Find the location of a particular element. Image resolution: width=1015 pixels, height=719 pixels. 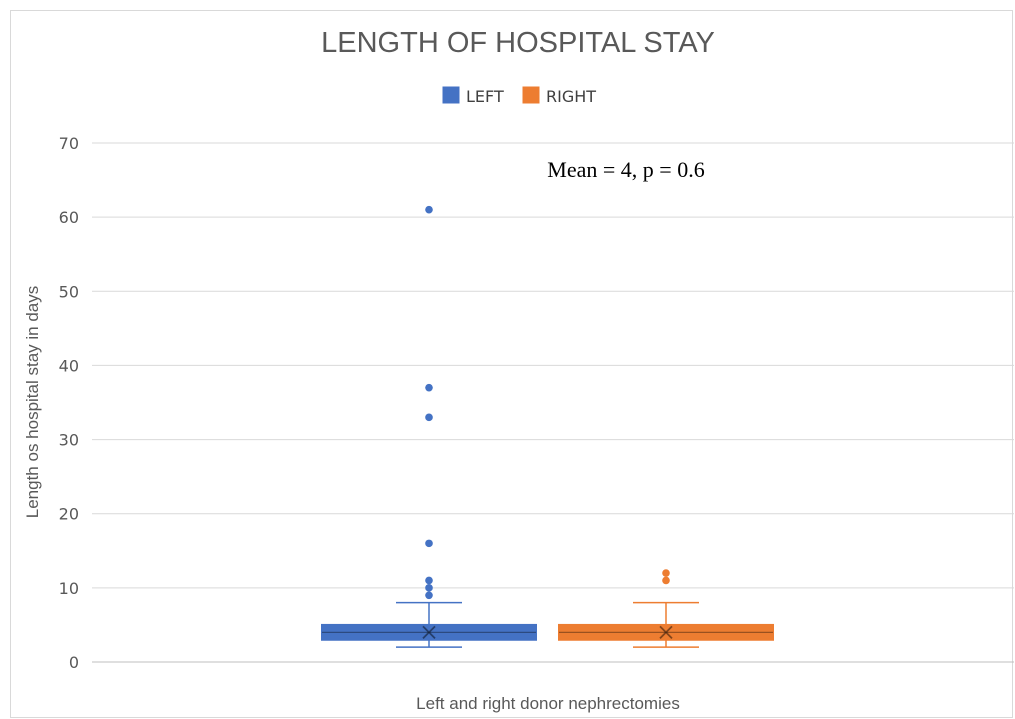

y-tick-label-10: 10 is located at coordinates (69, 588).